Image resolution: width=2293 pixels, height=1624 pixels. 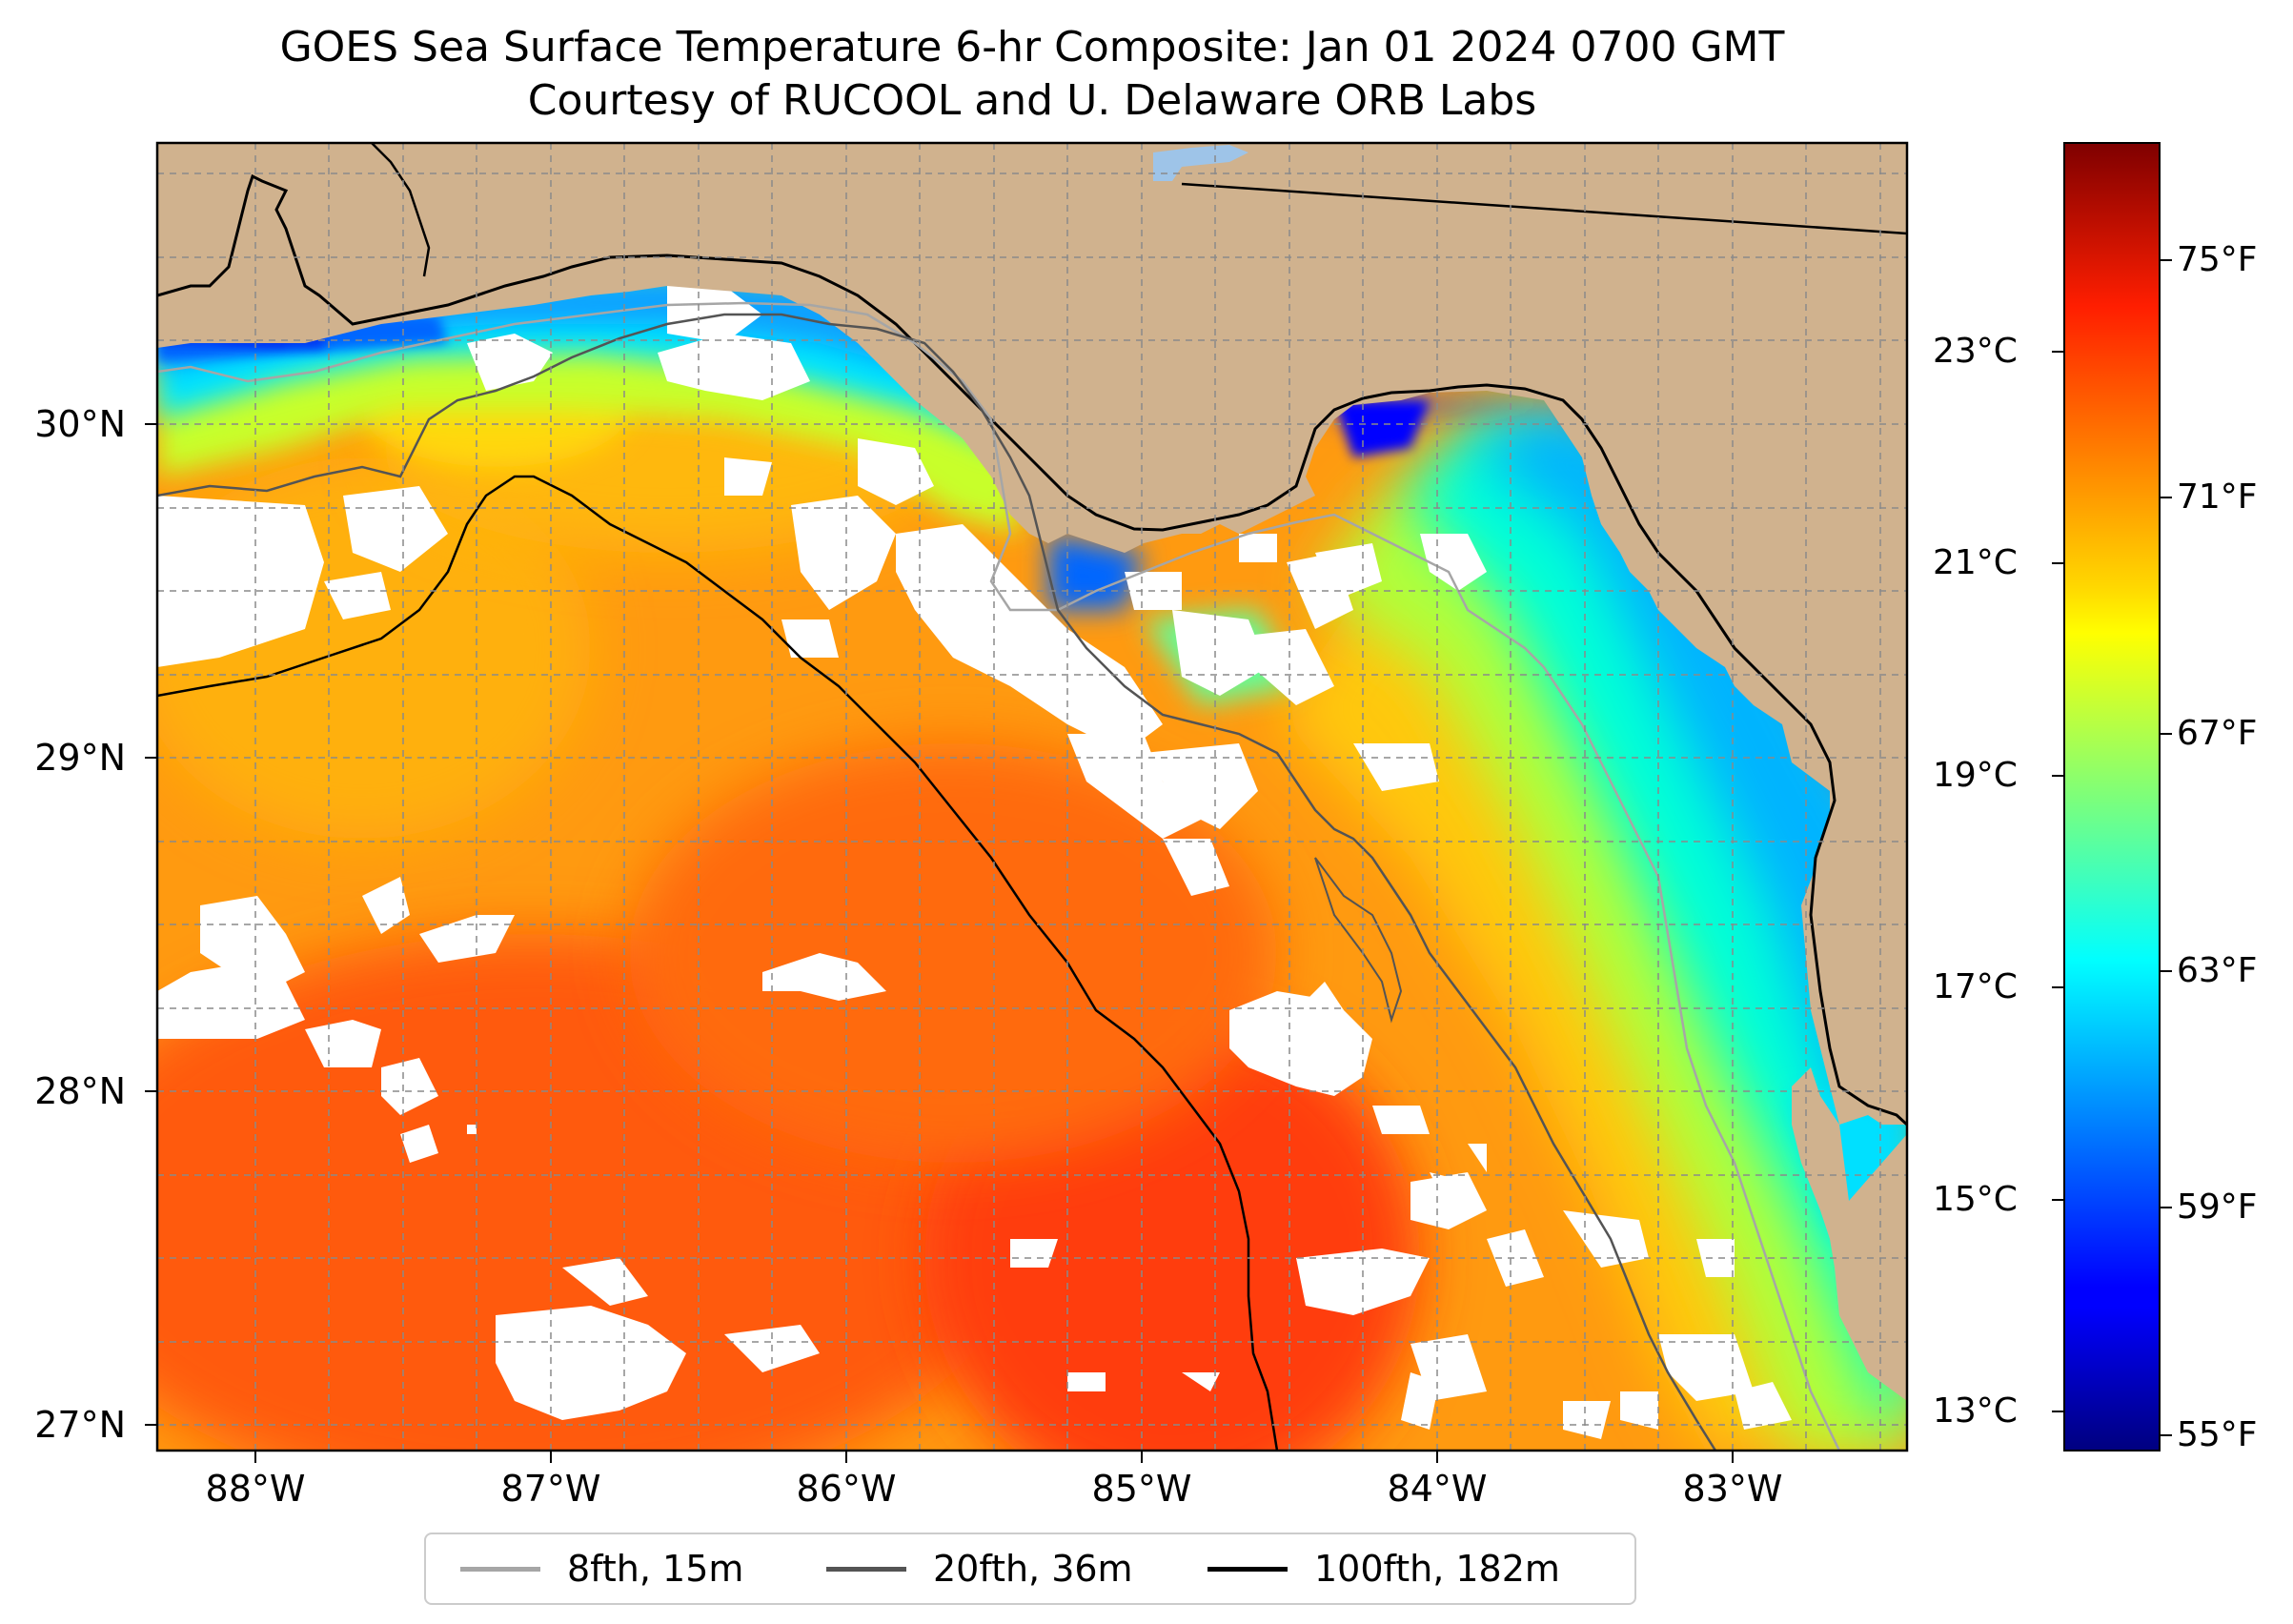 I want to click on state-border-west, so click(x=401, y=210).